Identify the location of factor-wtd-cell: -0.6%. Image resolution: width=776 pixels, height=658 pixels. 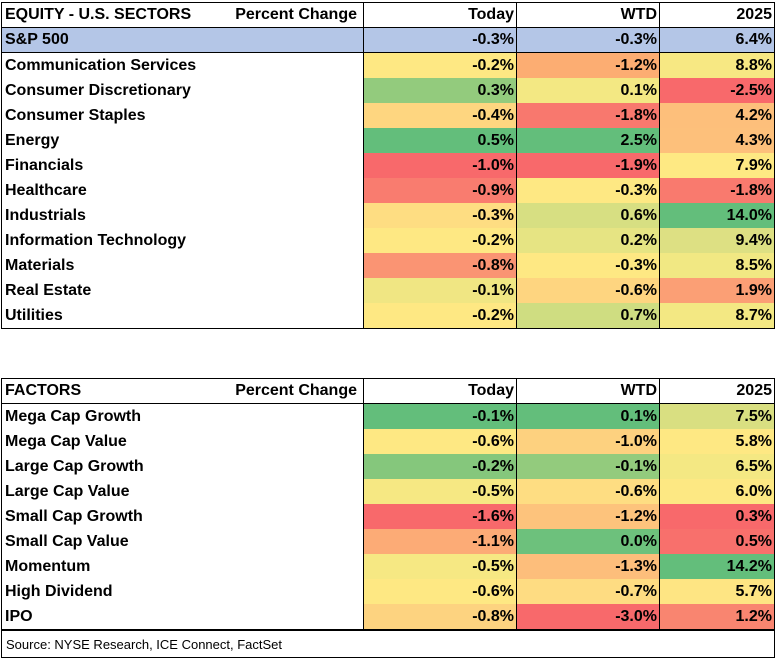
(587, 491).